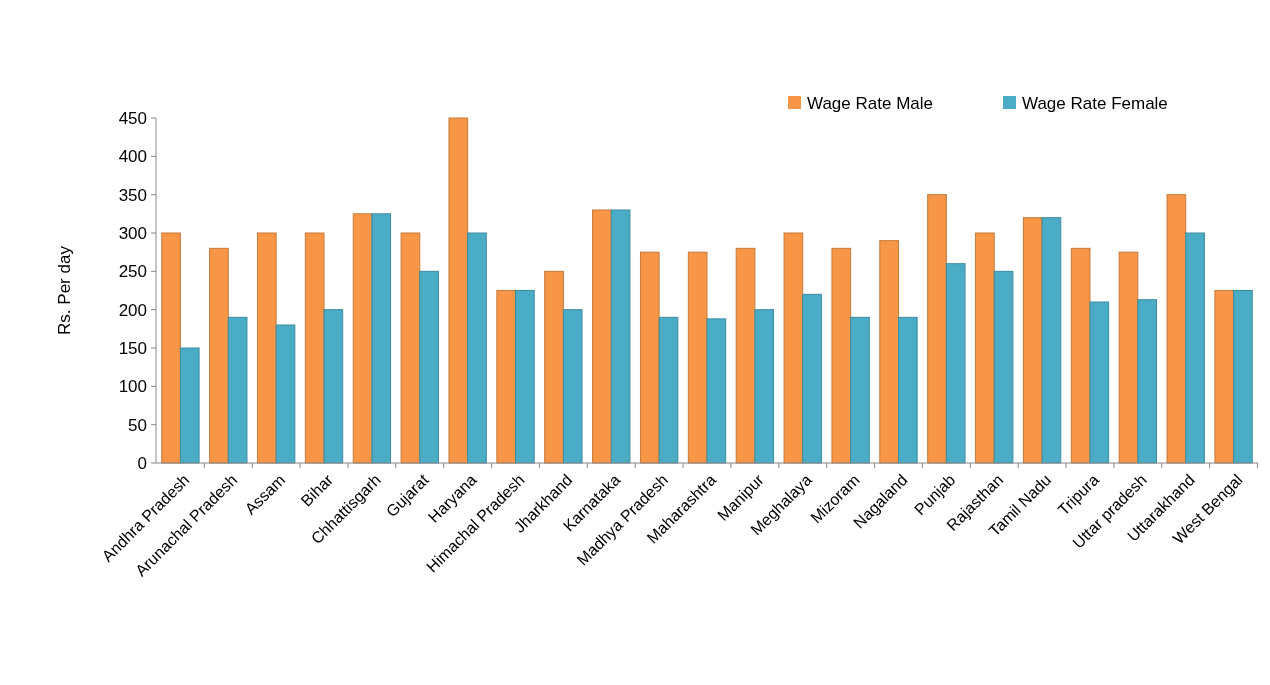 Image resolution: width=1270 pixels, height=685 pixels. What do you see at coordinates (64, 290) in the screenshot?
I see `y-axis-title: Rs. Per day` at bounding box center [64, 290].